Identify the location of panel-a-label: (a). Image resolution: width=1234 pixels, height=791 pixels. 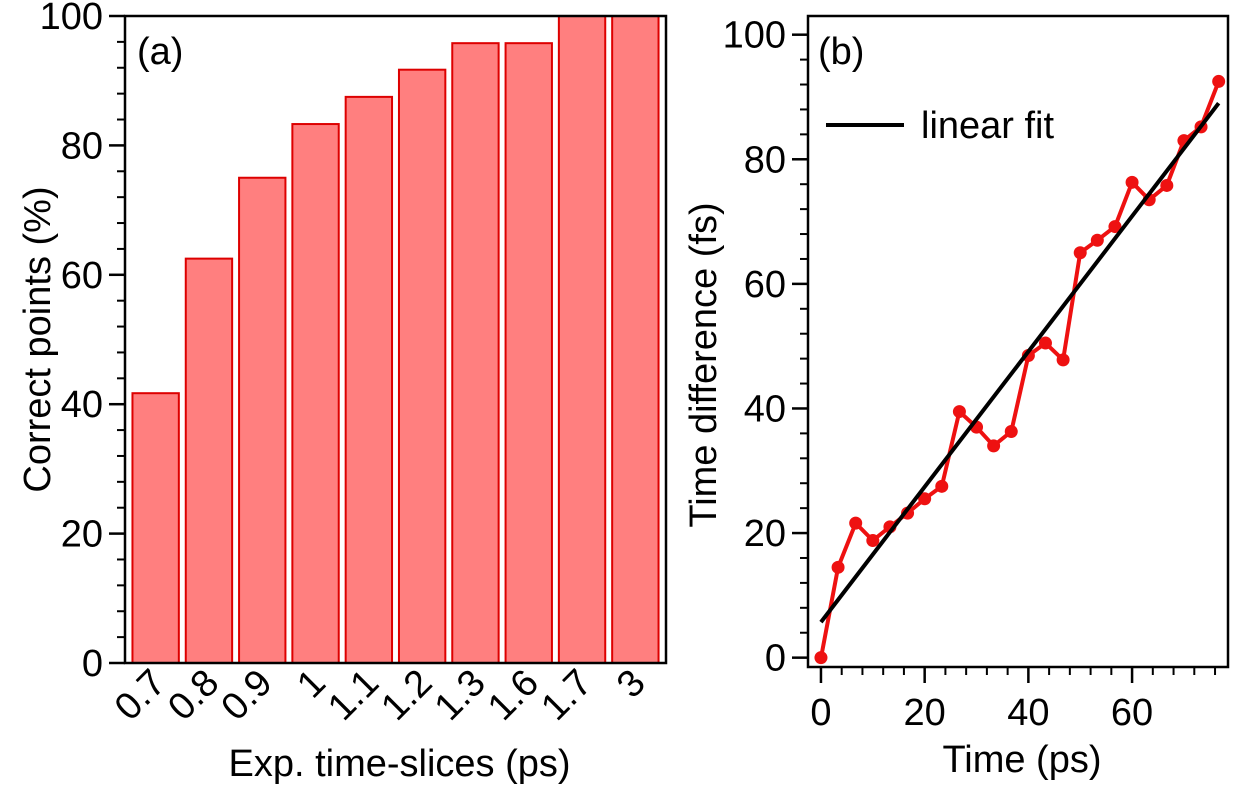
(160, 52).